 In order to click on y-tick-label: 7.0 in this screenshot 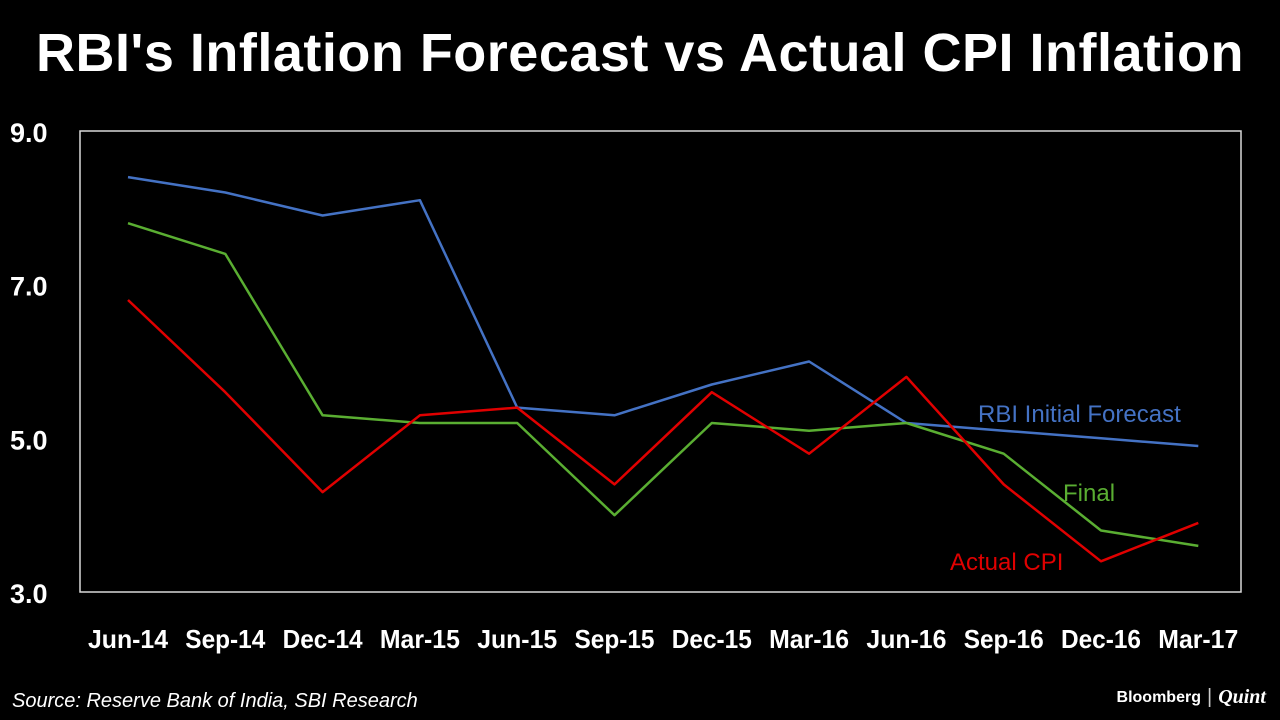, I will do `click(29, 287)`.